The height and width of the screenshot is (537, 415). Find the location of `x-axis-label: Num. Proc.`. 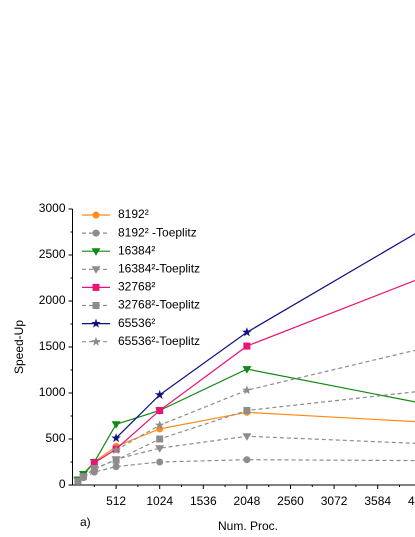

x-axis-label: Num. Proc. is located at coordinates (248, 526).